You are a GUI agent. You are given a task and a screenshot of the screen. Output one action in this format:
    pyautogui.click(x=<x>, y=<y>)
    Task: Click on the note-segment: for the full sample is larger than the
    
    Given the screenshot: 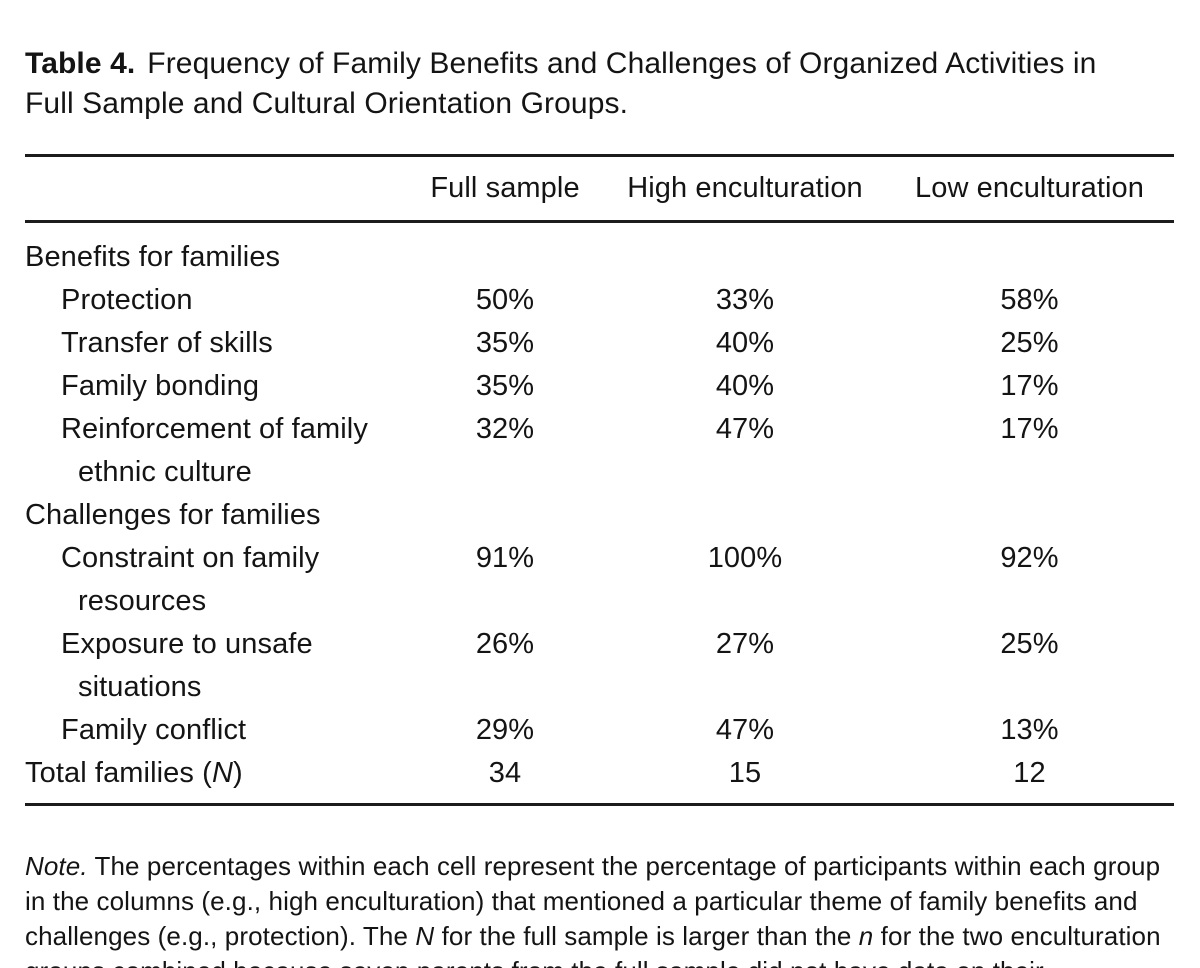 What is the action you would take?
    pyautogui.click(x=646, y=936)
    